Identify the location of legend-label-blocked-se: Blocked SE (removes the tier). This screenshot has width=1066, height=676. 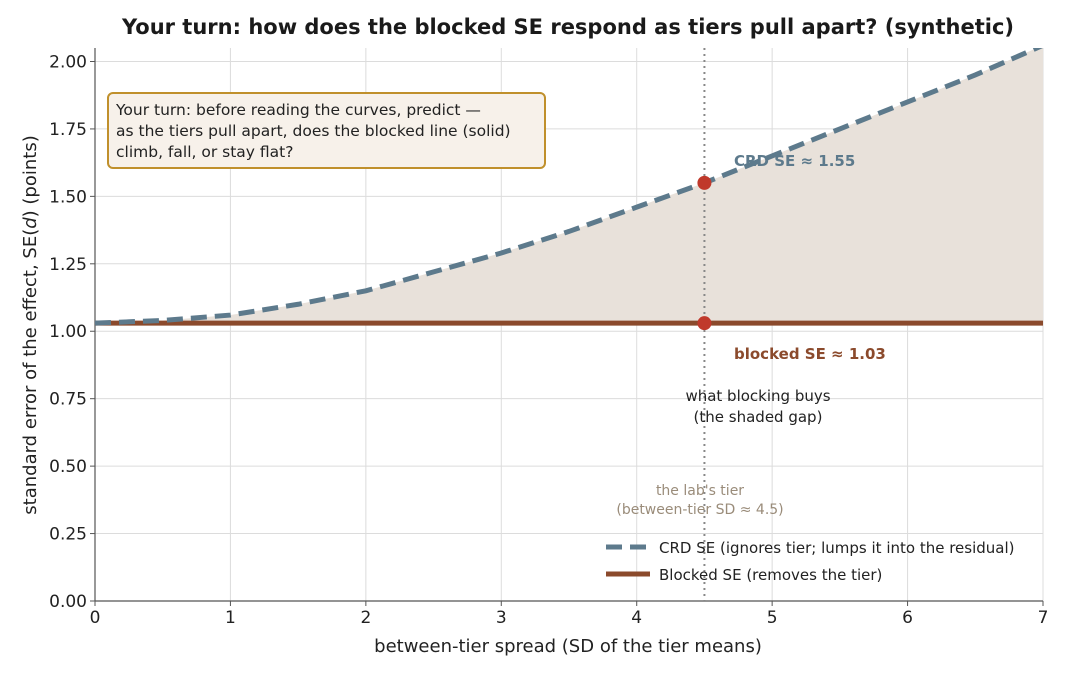
(770, 575).